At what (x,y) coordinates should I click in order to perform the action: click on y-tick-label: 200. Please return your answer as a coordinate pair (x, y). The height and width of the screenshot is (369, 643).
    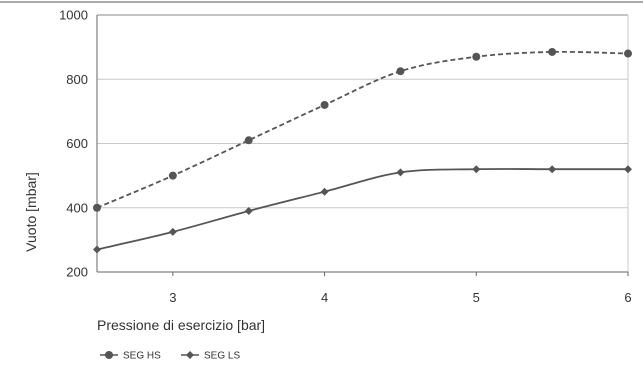
    Looking at the image, I should click on (77, 272).